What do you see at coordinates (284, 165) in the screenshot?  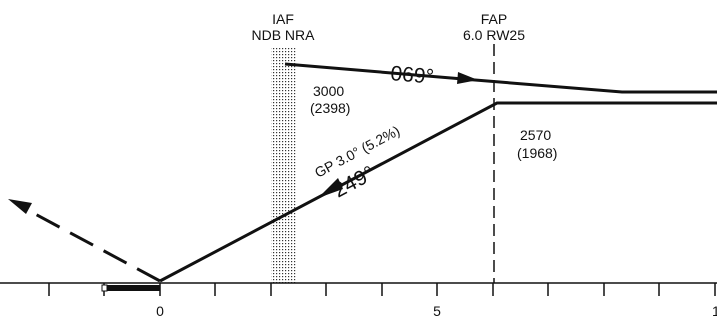 I see `ndb-zone` at bounding box center [284, 165].